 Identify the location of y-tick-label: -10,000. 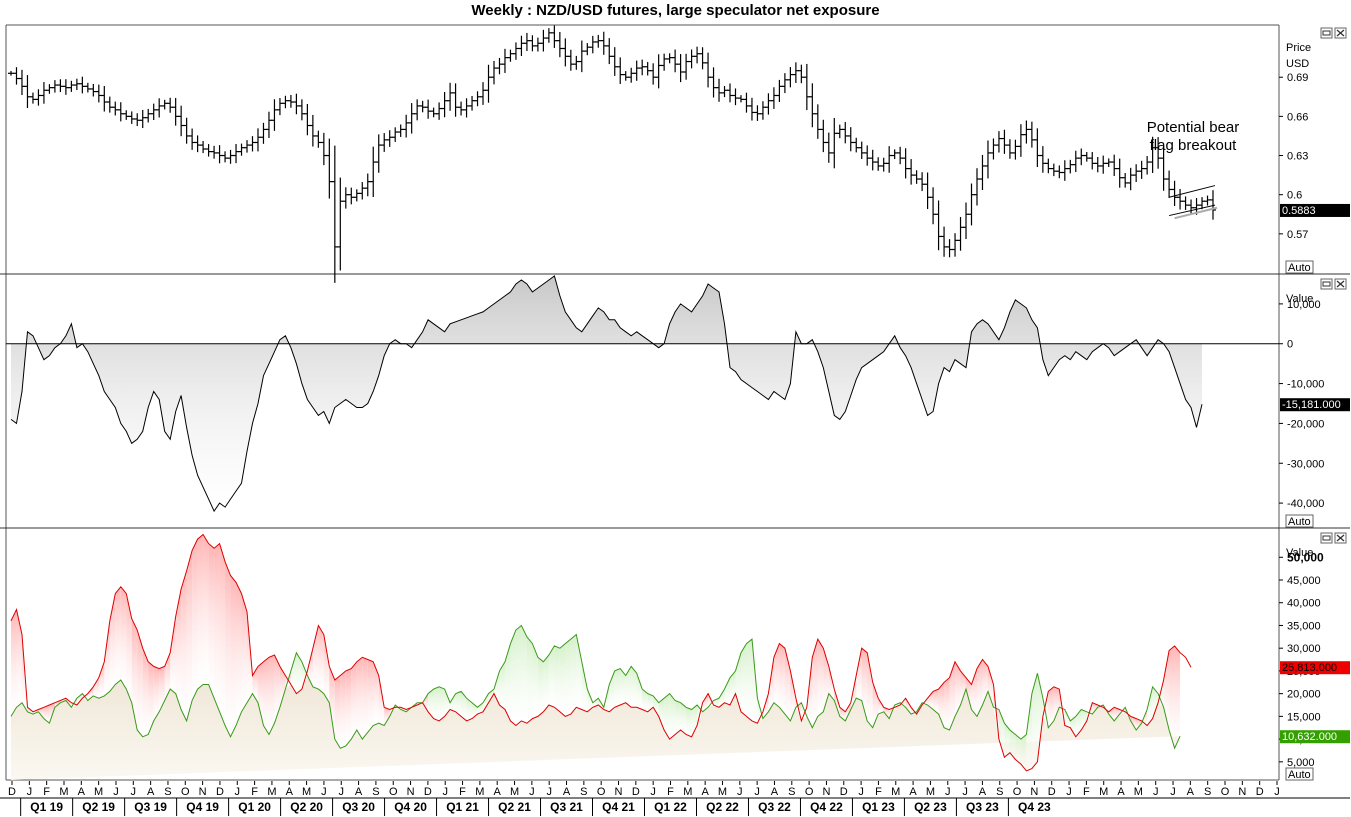
(1305, 385).